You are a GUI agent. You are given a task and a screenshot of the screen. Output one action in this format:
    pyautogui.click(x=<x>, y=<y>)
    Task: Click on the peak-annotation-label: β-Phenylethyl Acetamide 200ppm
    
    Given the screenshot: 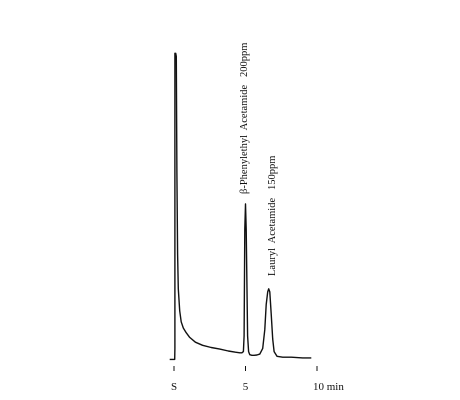 What is the action you would take?
    pyautogui.click(x=244, y=118)
    